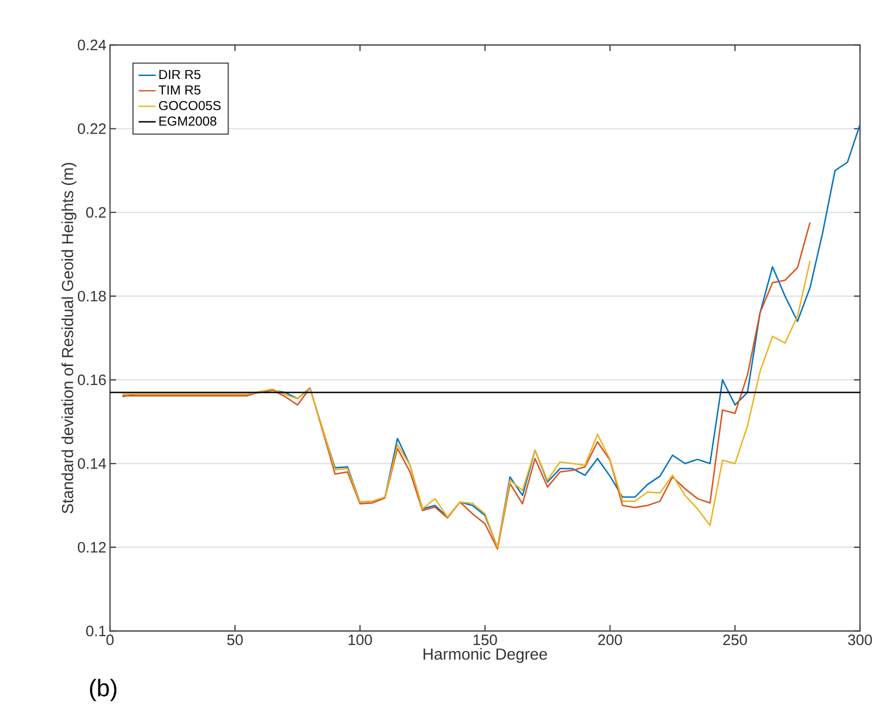 This screenshot has width=877, height=722. What do you see at coordinates (610, 640) in the screenshot?
I see `x-tick-label: 200` at bounding box center [610, 640].